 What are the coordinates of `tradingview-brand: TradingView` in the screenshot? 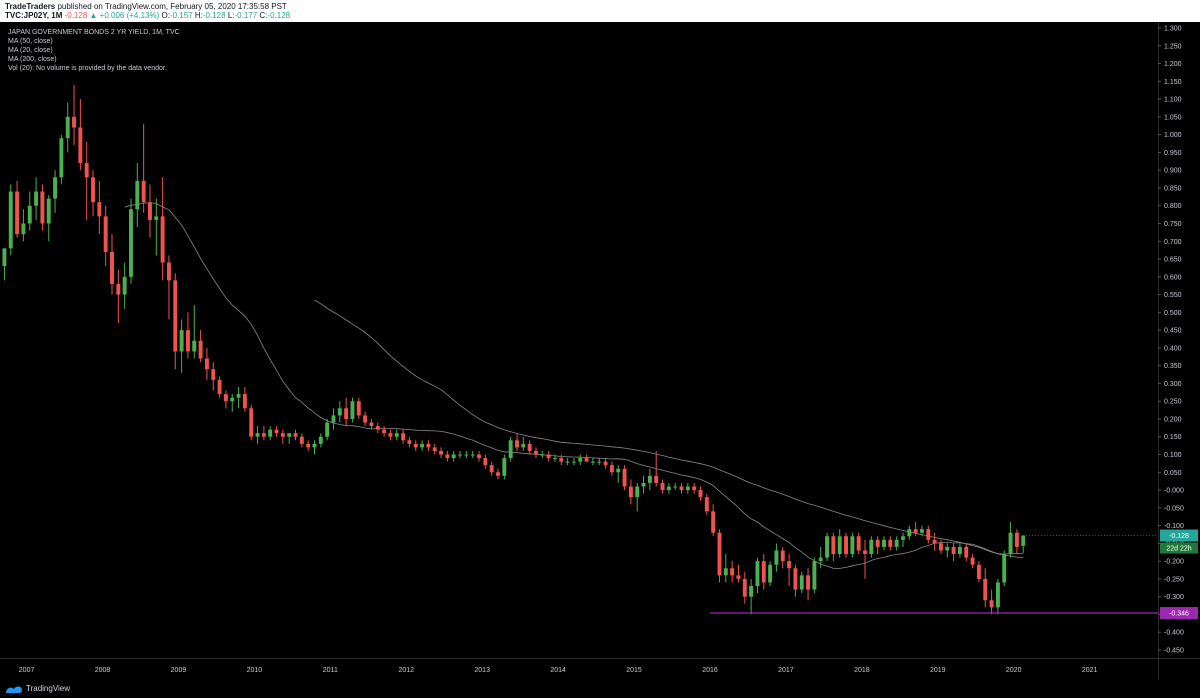 It's located at (48, 688).